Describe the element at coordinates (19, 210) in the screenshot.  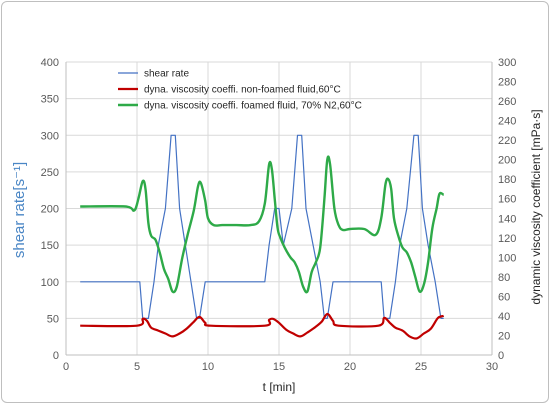
I see `y-axis-label: shear rate[s⁻¹]` at that location.